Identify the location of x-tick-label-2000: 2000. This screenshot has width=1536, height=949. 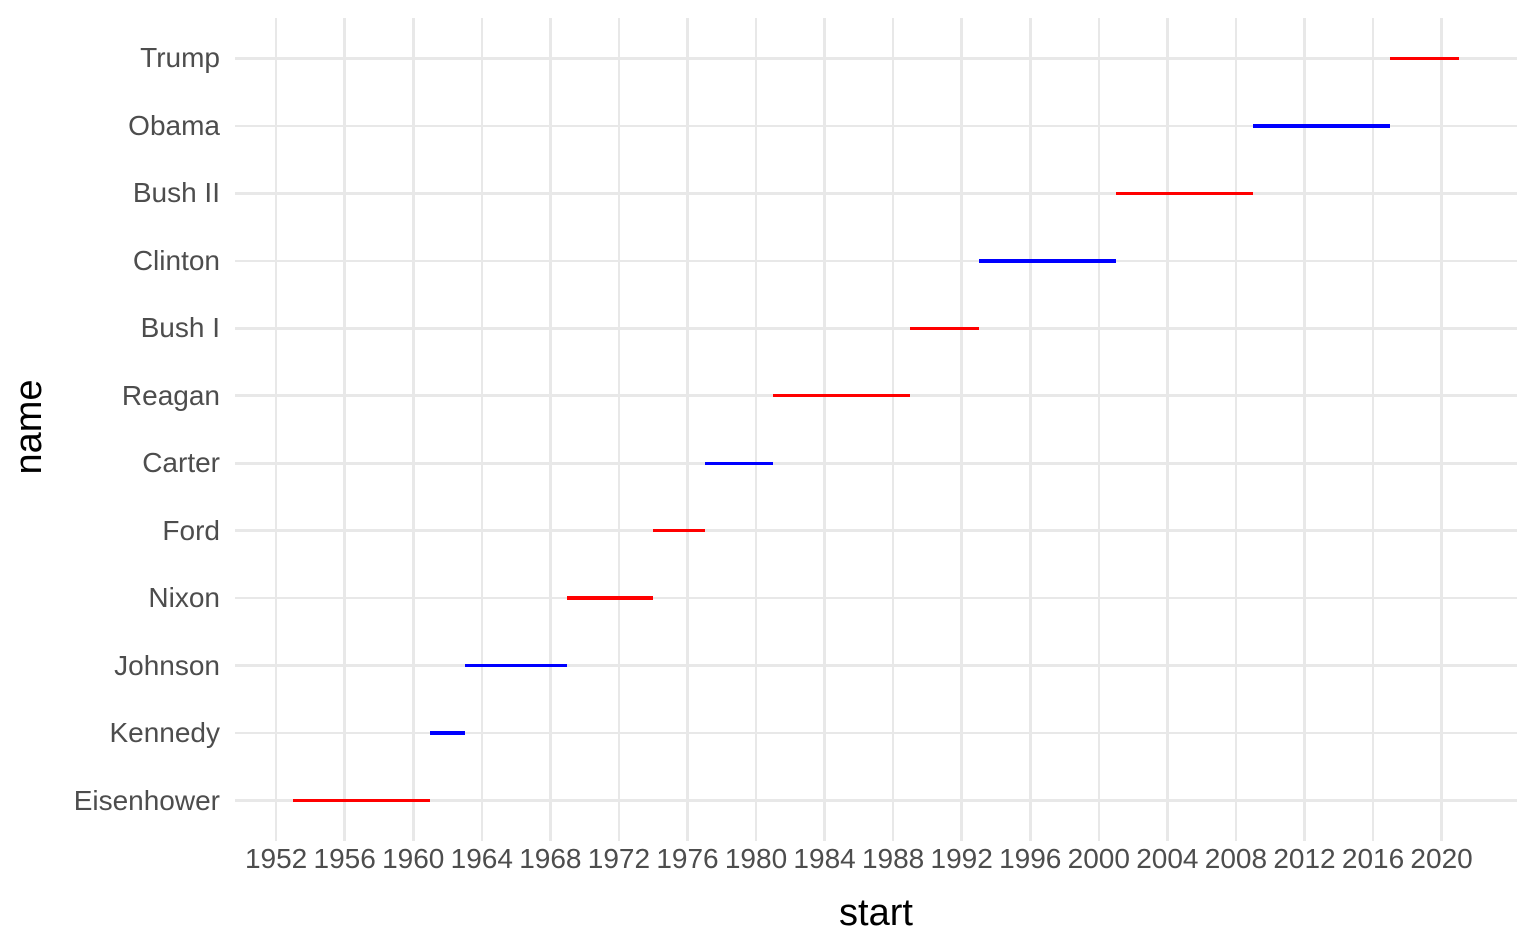
(1098, 858).